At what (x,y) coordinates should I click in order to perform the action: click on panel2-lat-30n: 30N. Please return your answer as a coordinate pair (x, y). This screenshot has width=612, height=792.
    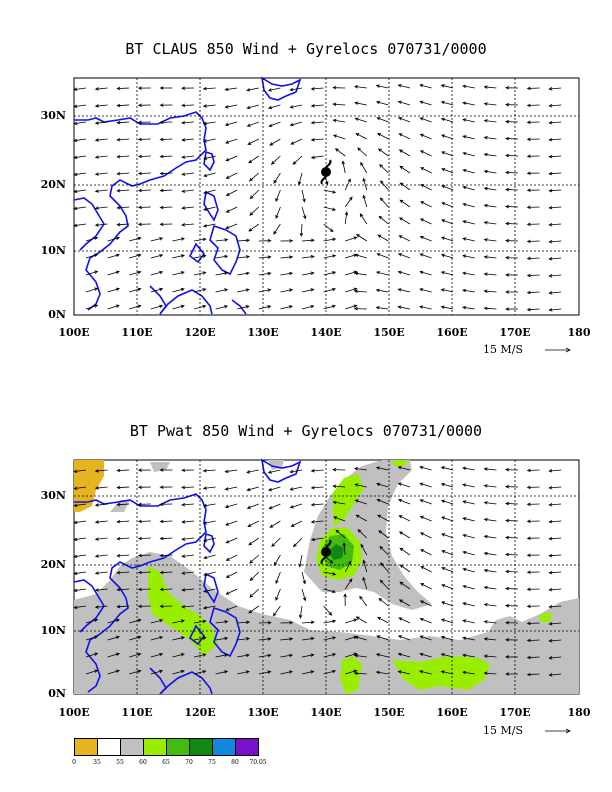
    Looking at the image, I should click on (53, 495).